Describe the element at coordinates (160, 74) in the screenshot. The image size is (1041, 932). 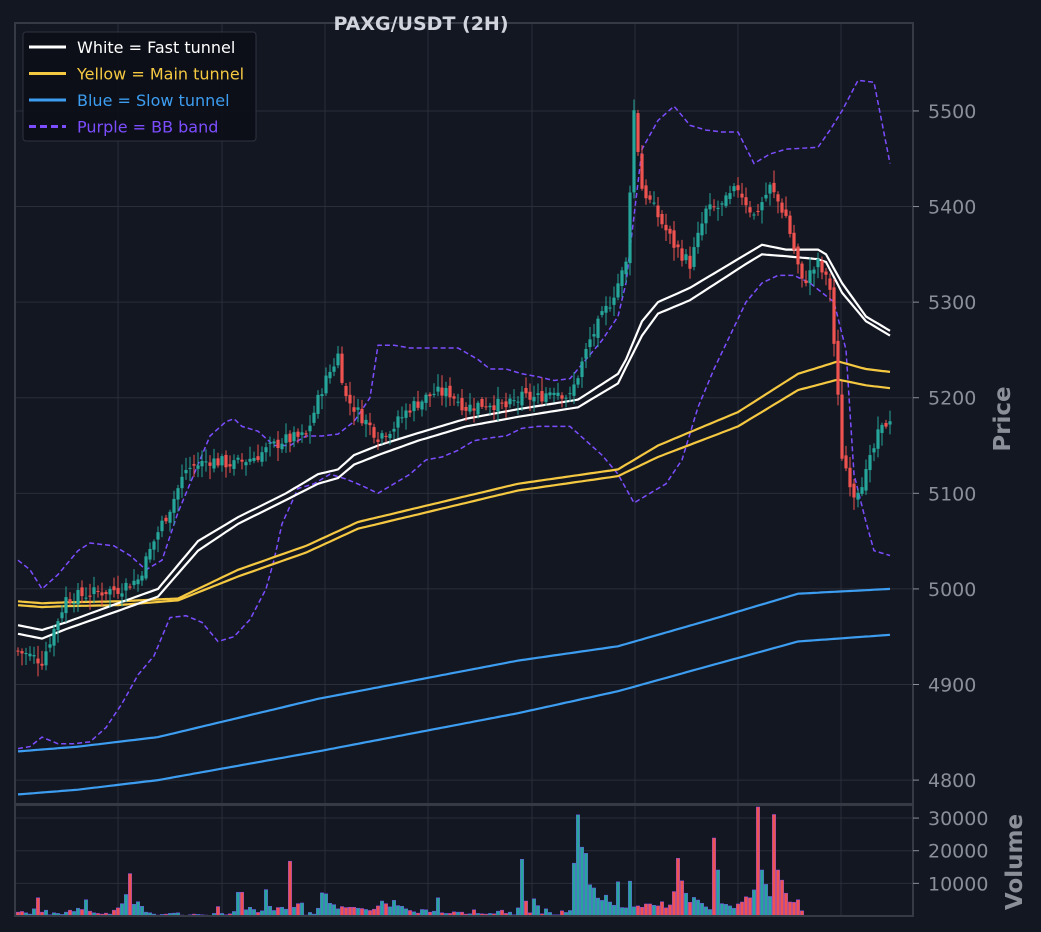
I see `legend-label: Yellow = Main tunnel` at that location.